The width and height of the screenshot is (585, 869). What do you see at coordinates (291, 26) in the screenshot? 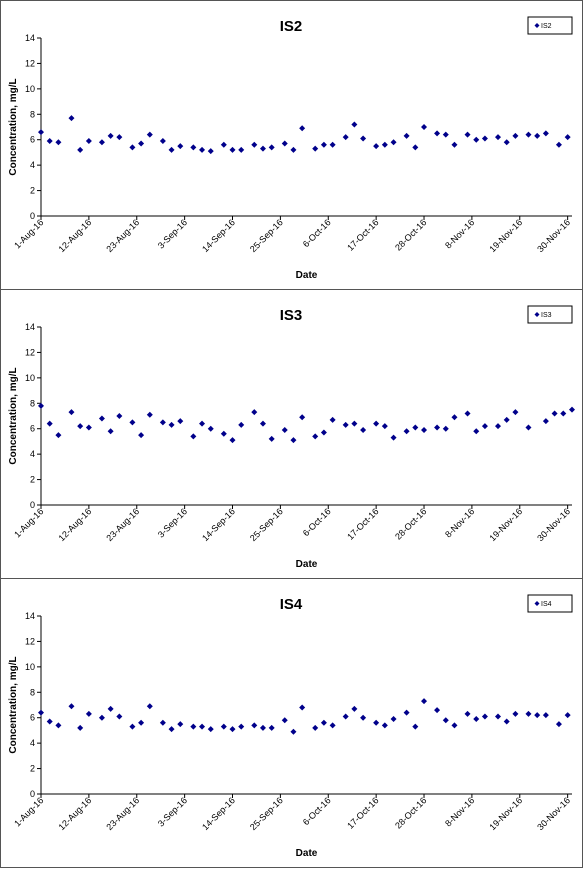
I see `chart-title: IS2` at bounding box center [291, 26].